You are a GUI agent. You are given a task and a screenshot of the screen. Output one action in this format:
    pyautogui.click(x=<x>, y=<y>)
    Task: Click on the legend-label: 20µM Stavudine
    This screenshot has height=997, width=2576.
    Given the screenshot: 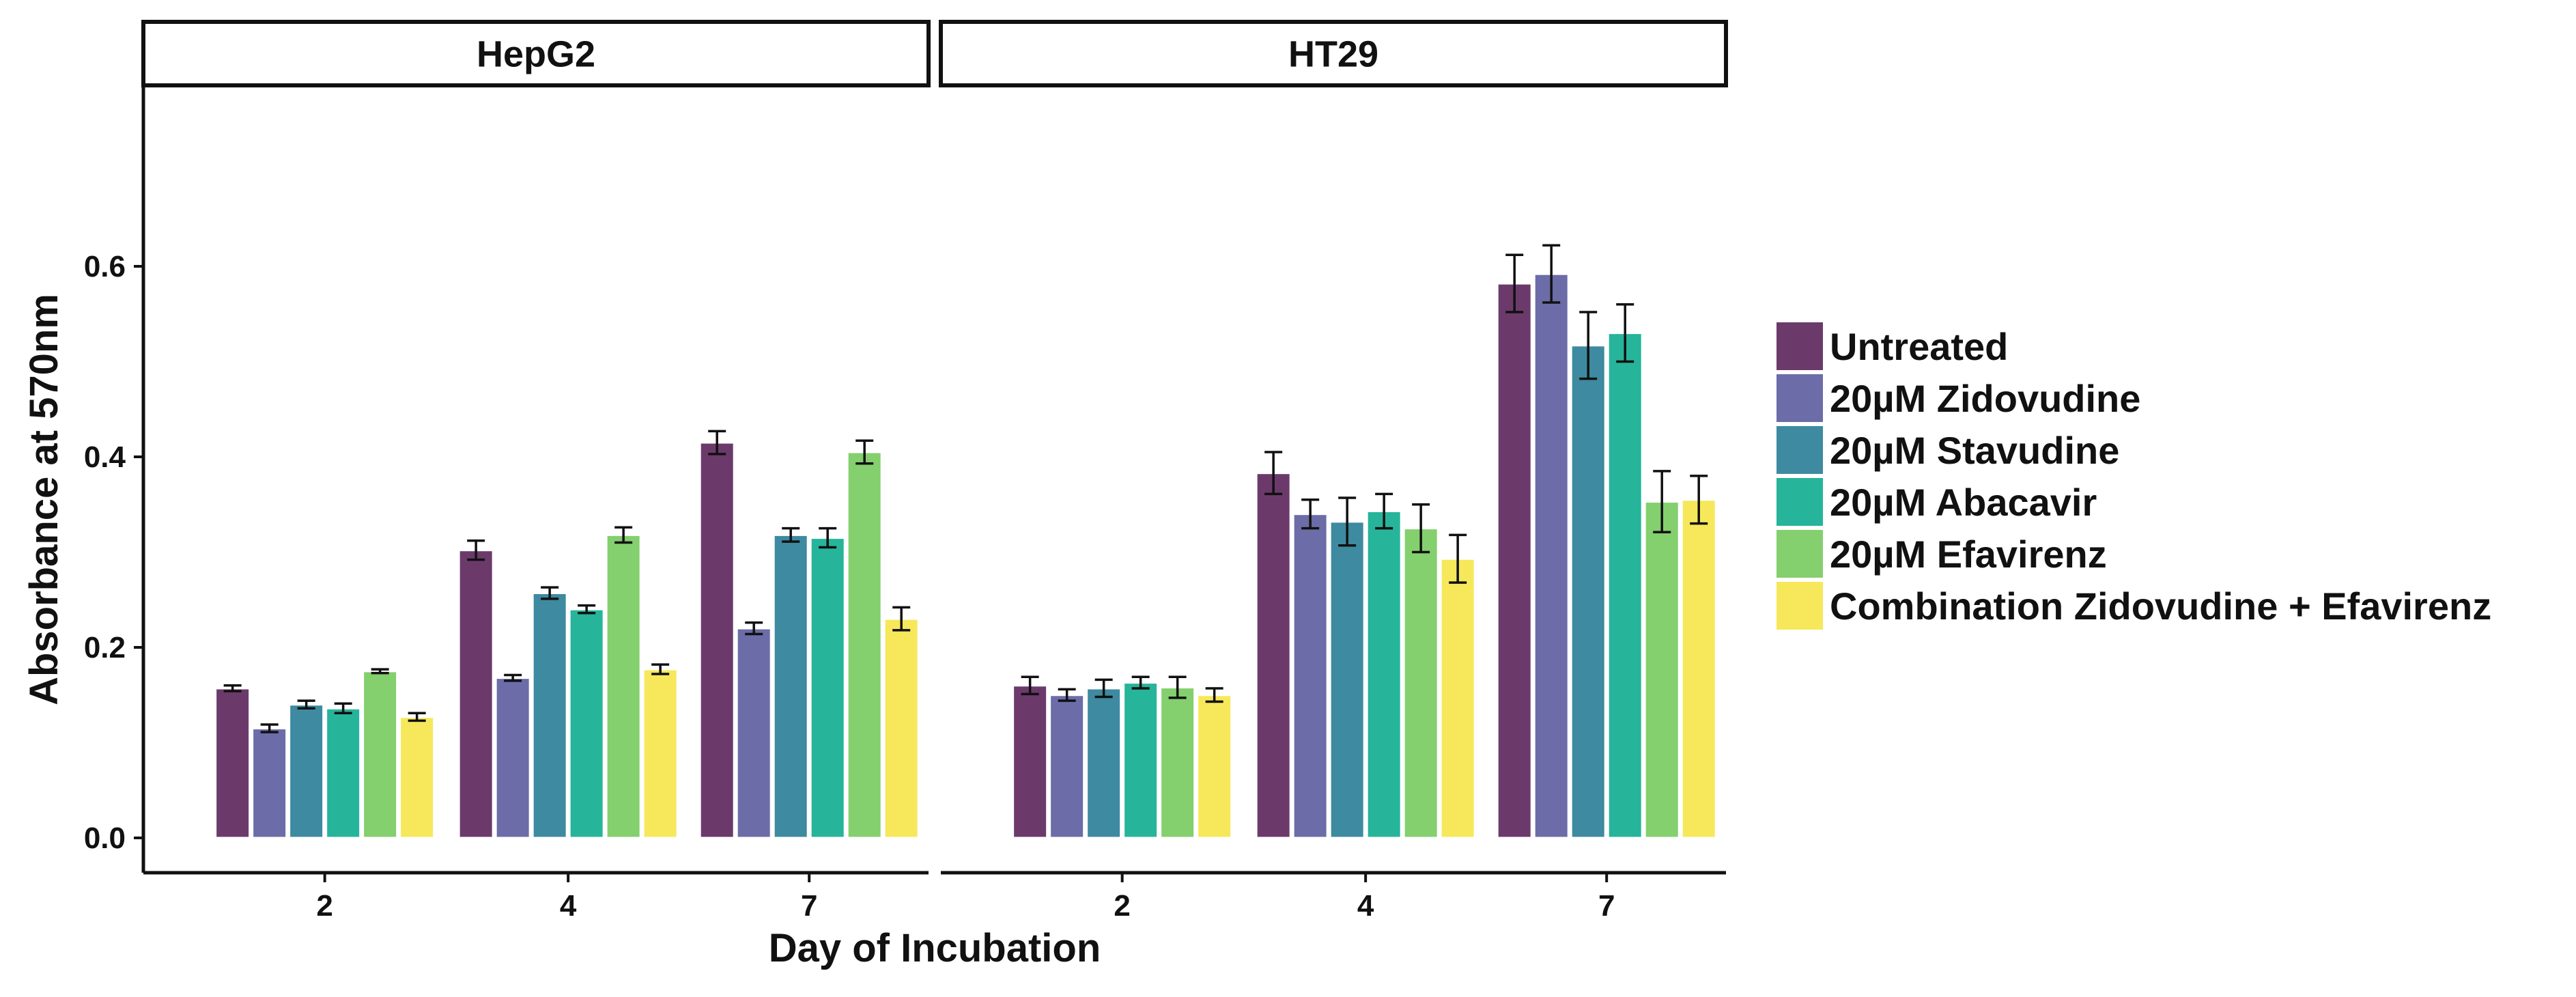 What is the action you would take?
    pyautogui.click(x=1975, y=450)
    